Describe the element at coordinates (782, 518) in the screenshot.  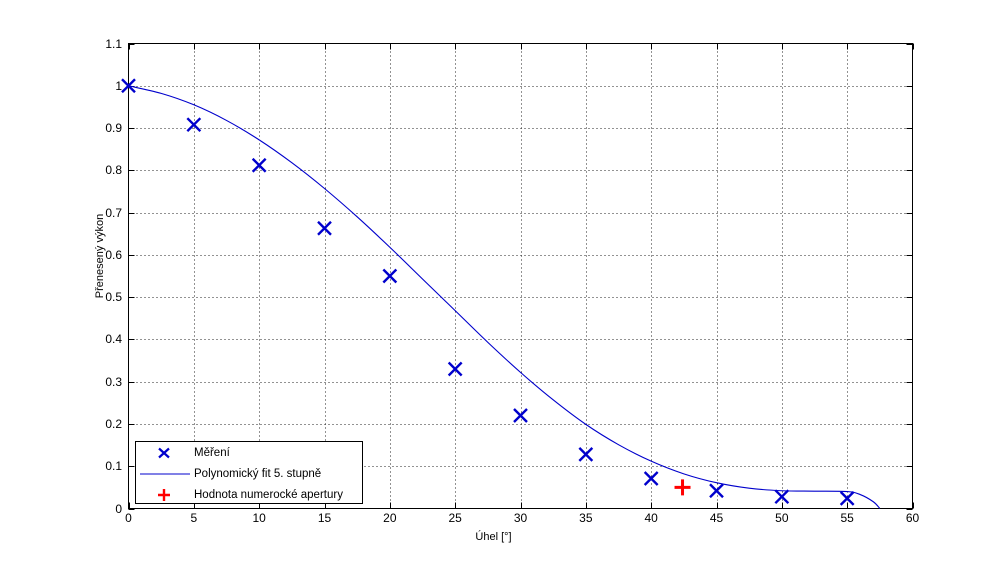
I see `x-tick-label: 50` at that location.